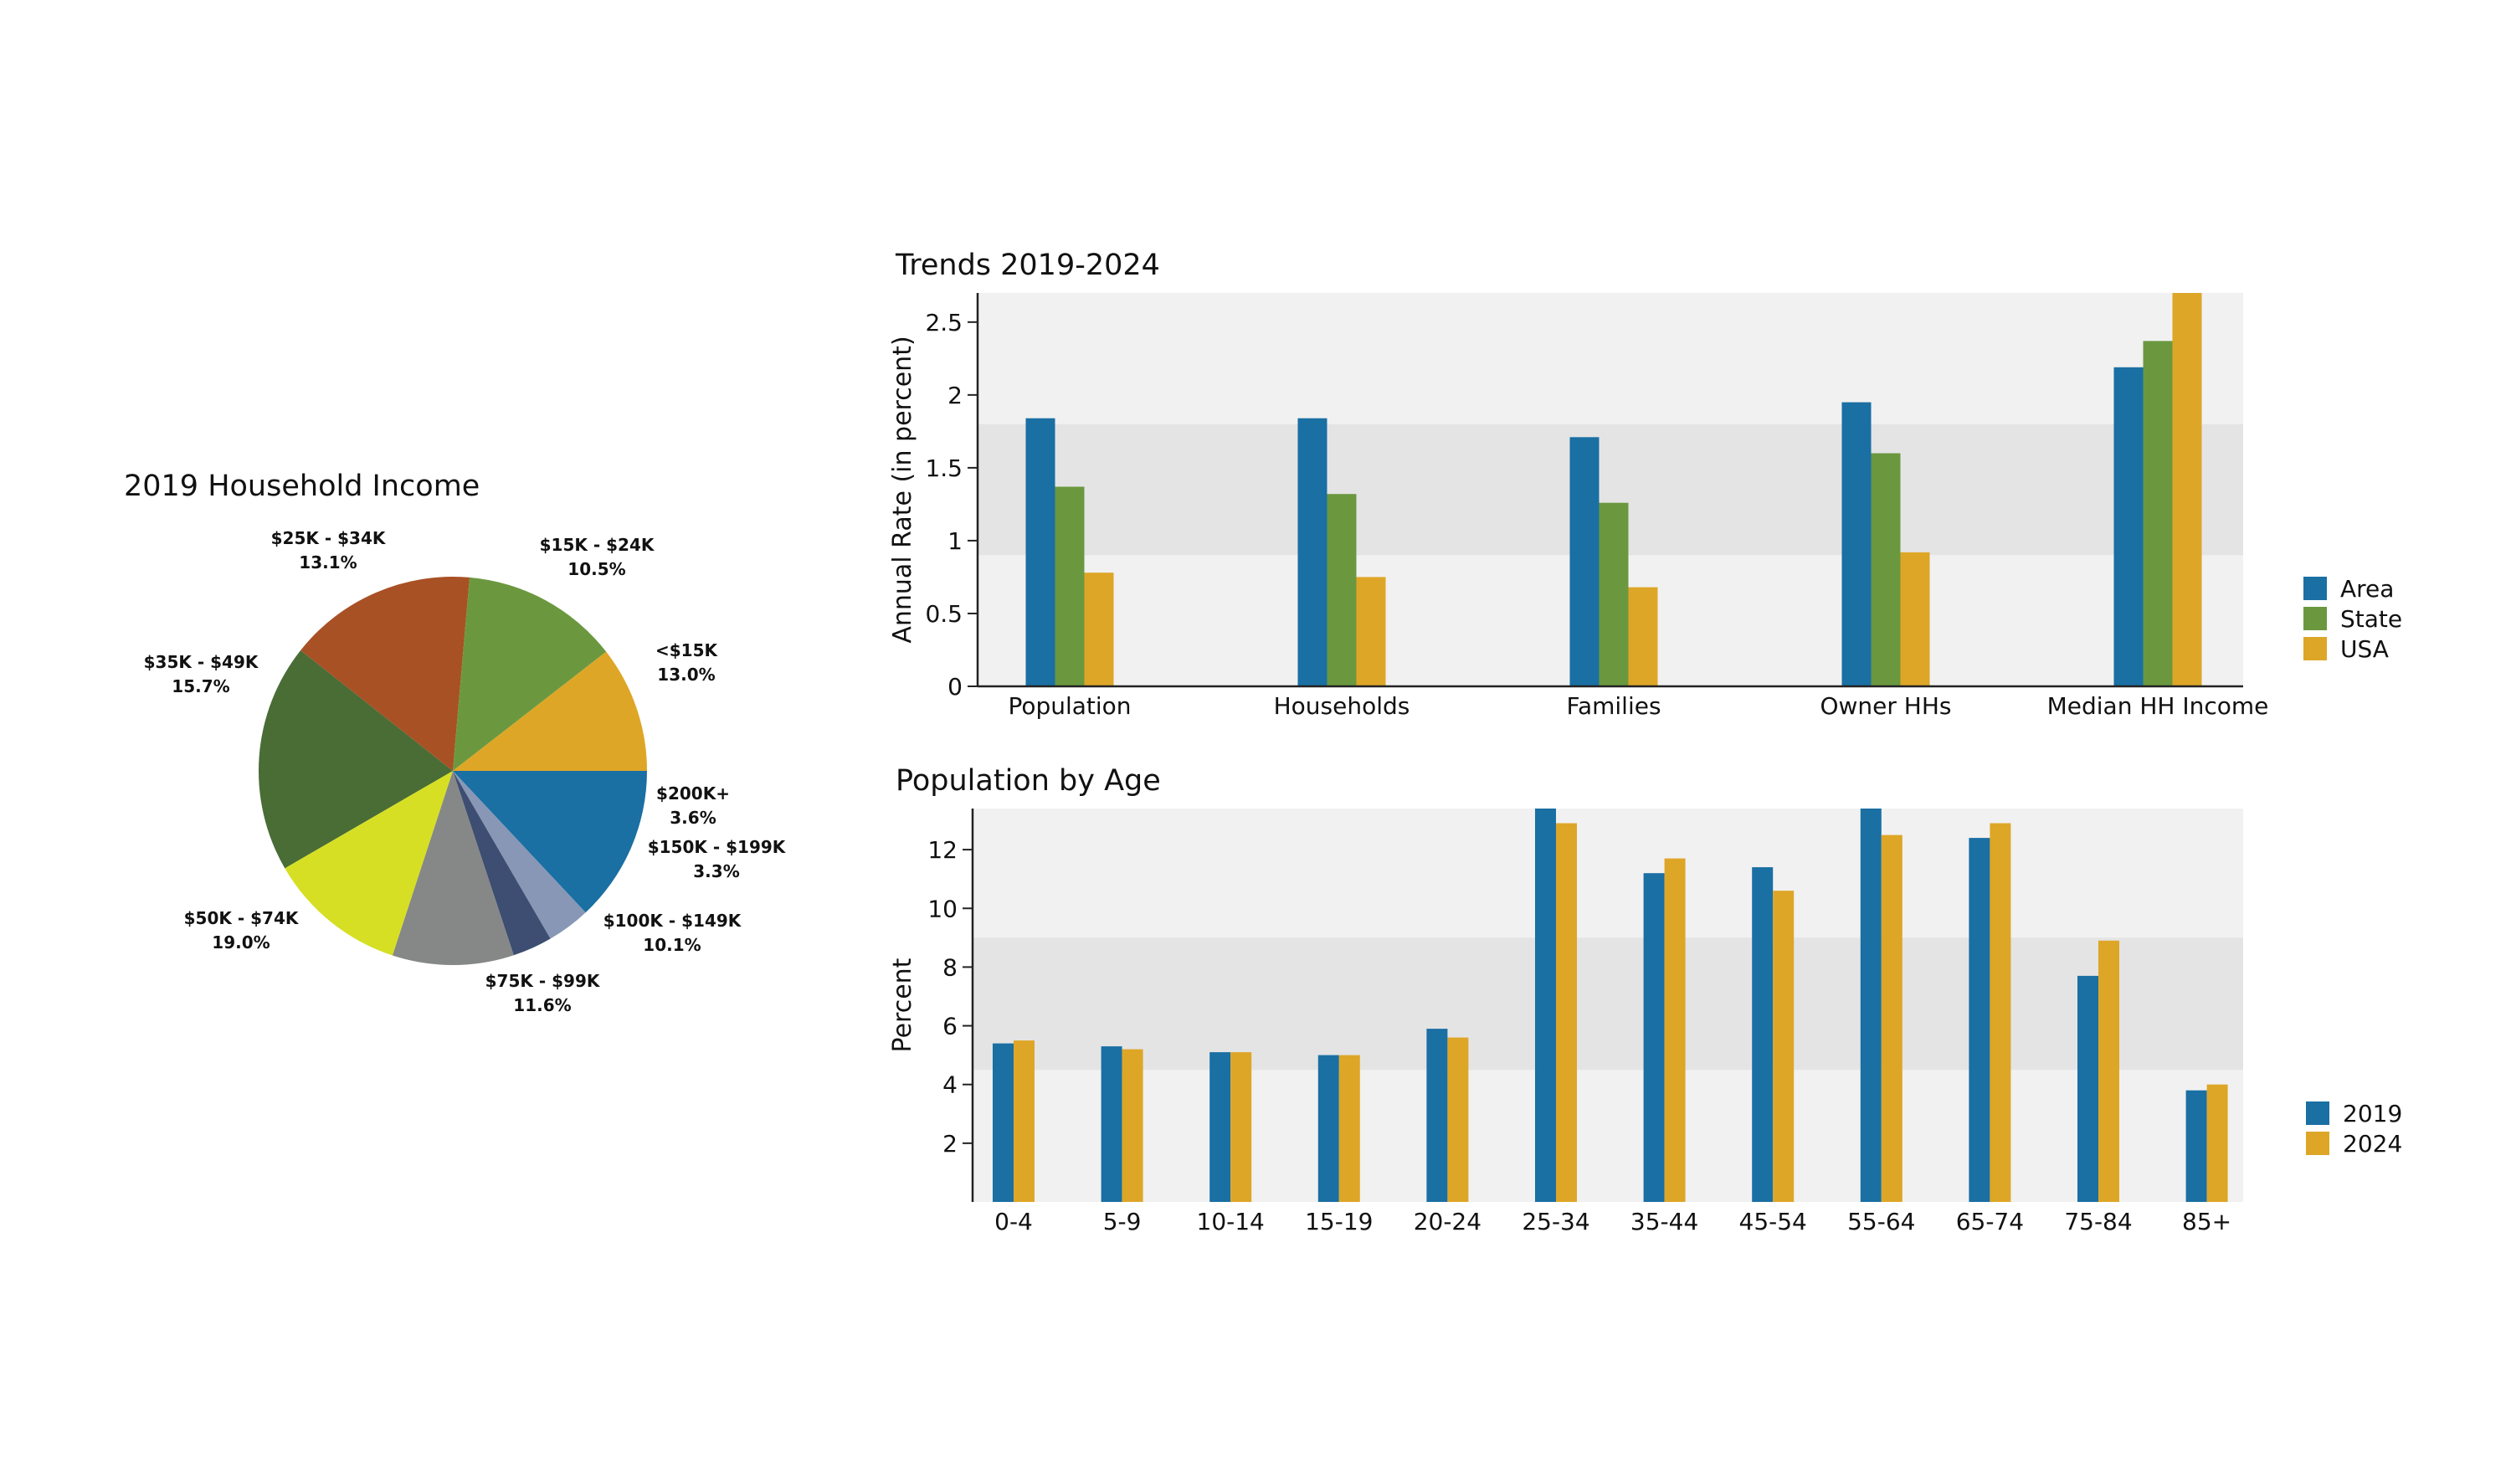 Image resolution: width=2511 pixels, height=1484 pixels. I want to click on bar-20-24-2019, so click(1437, 1115).